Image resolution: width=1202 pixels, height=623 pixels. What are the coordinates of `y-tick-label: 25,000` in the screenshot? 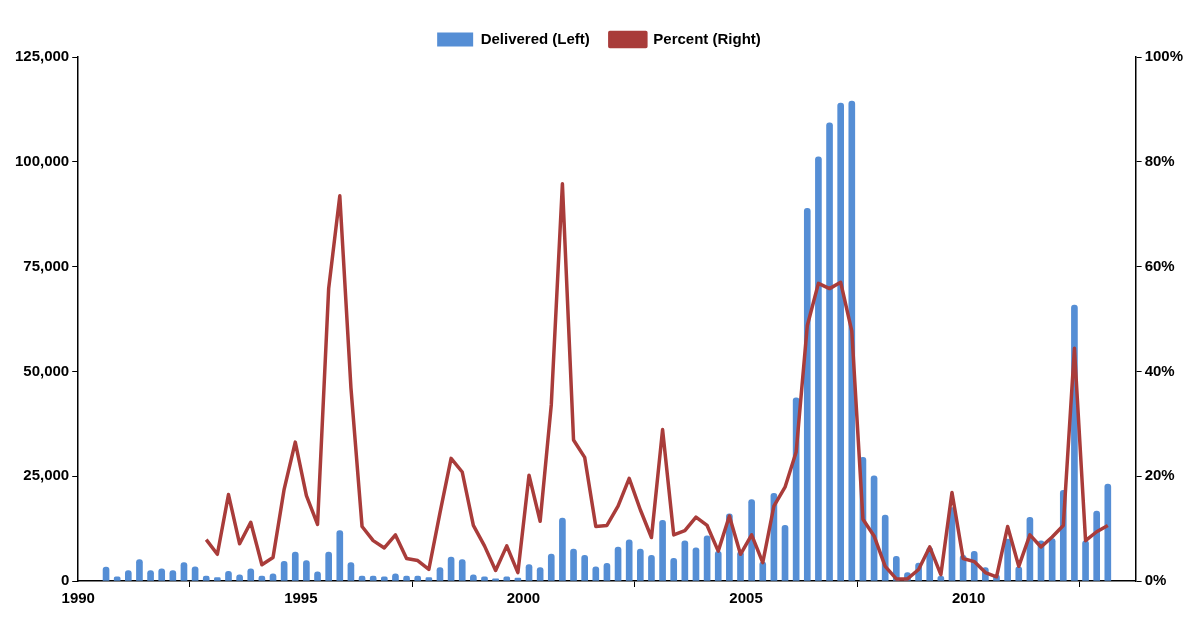 It's located at (46, 475).